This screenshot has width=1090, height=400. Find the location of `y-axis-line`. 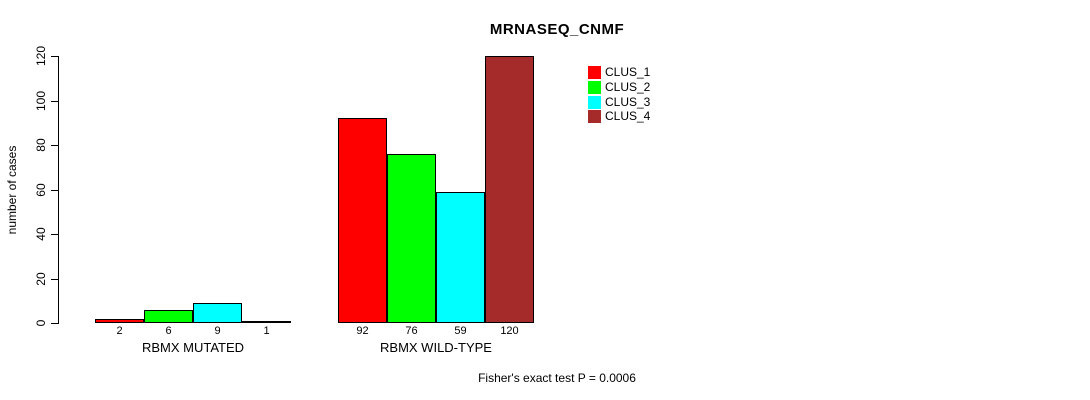

y-axis-line is located at coordinates (58, 190).